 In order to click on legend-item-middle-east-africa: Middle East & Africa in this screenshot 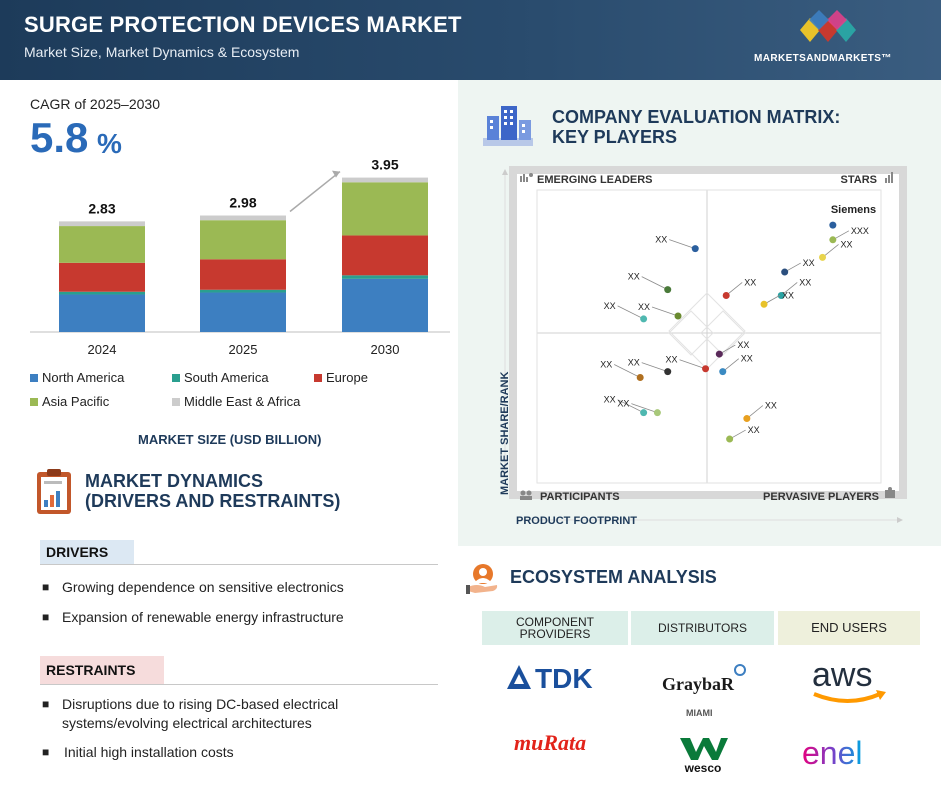, I will do `click(236, 401)`.